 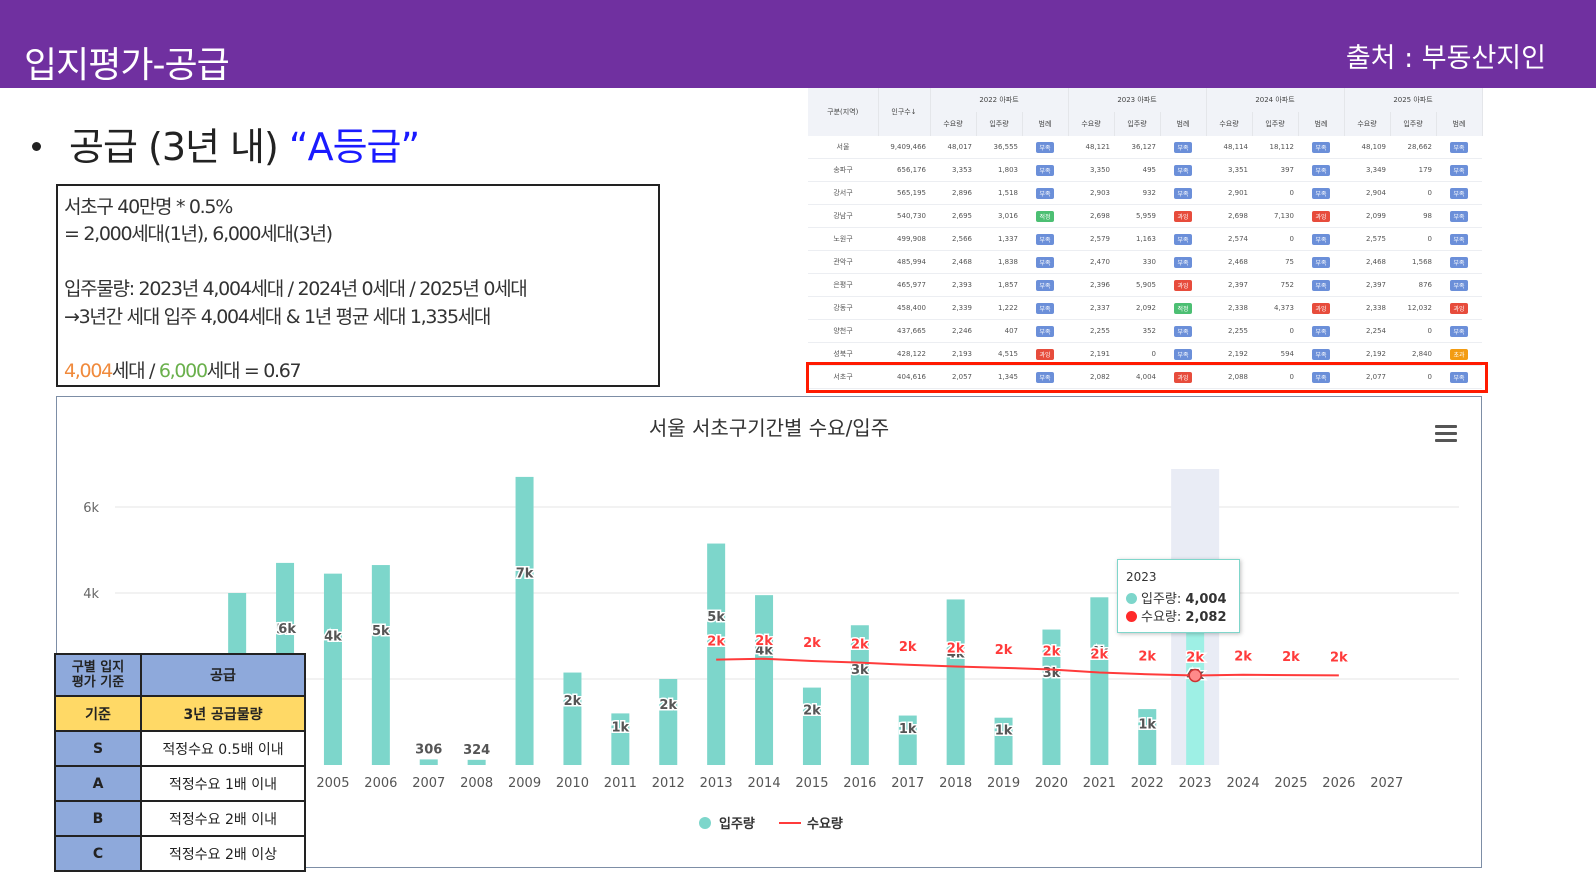 What do you see at coordinates (953, 147) in the screenshot?
I see `demand-cell: 48,017` at bounding box center [953, 147].